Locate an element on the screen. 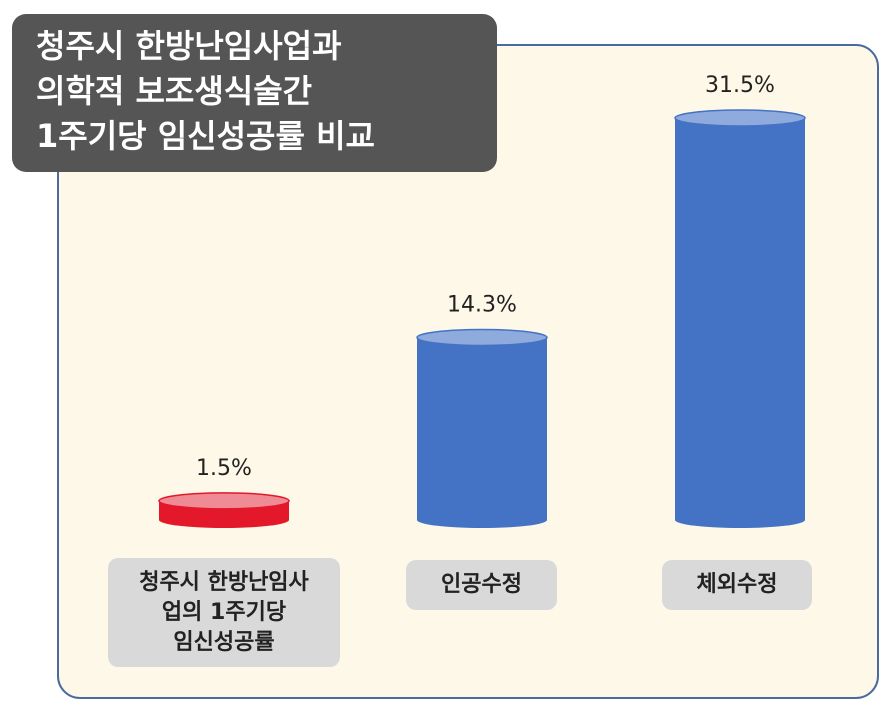  category-label: 청주시 한방난임사 업의 1주기당 임신성공률 is located at coordinates (224, 612).